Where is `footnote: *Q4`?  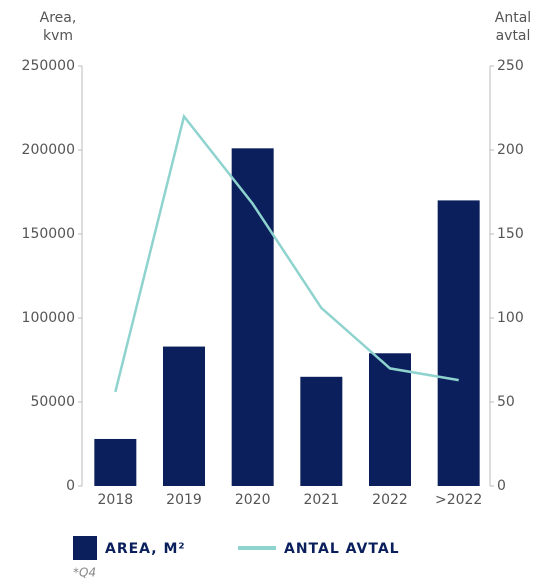
footnote: *Q4 is located at coordinates (84, 573).